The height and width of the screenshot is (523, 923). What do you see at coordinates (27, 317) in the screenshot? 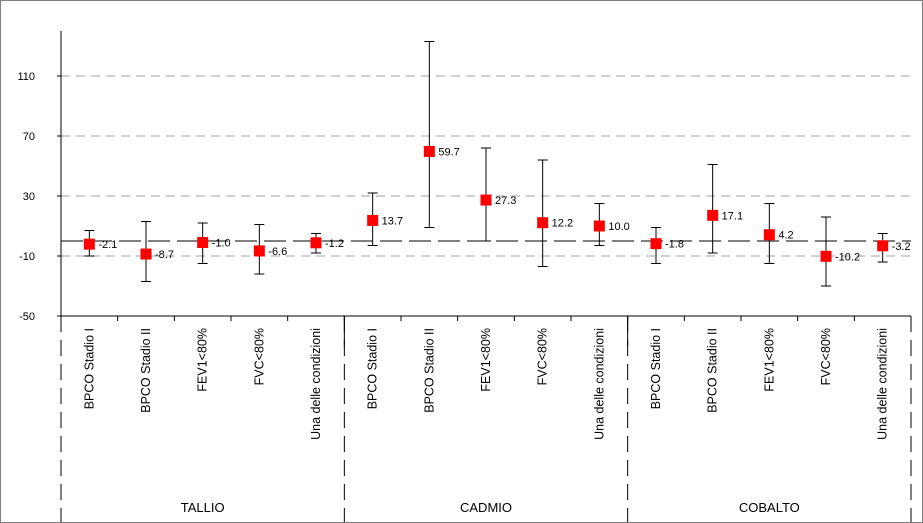
I see `y-tick-label: -50` at bounding box center [27, 317].